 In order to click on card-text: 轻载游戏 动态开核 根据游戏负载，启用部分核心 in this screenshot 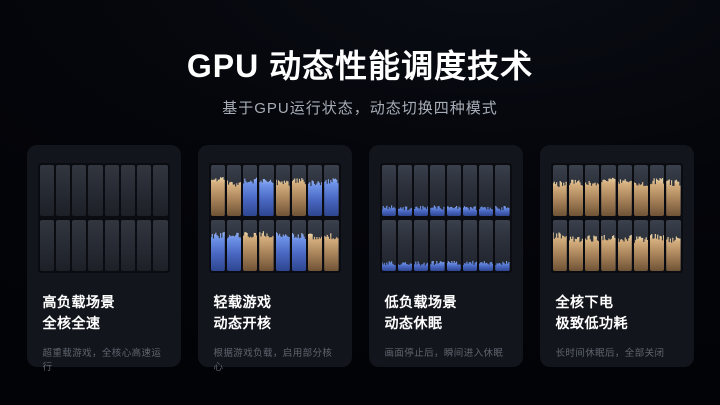, I will do `click(275, 332)`.